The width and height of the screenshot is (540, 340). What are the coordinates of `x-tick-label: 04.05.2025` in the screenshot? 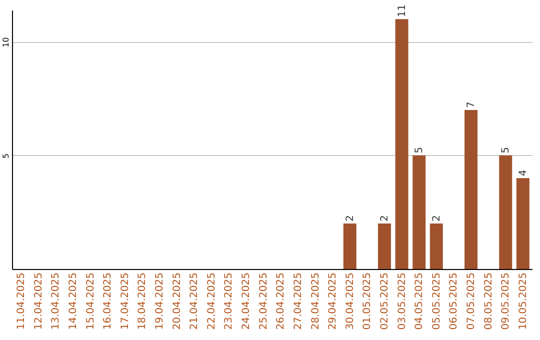 It's located at (420, 301).